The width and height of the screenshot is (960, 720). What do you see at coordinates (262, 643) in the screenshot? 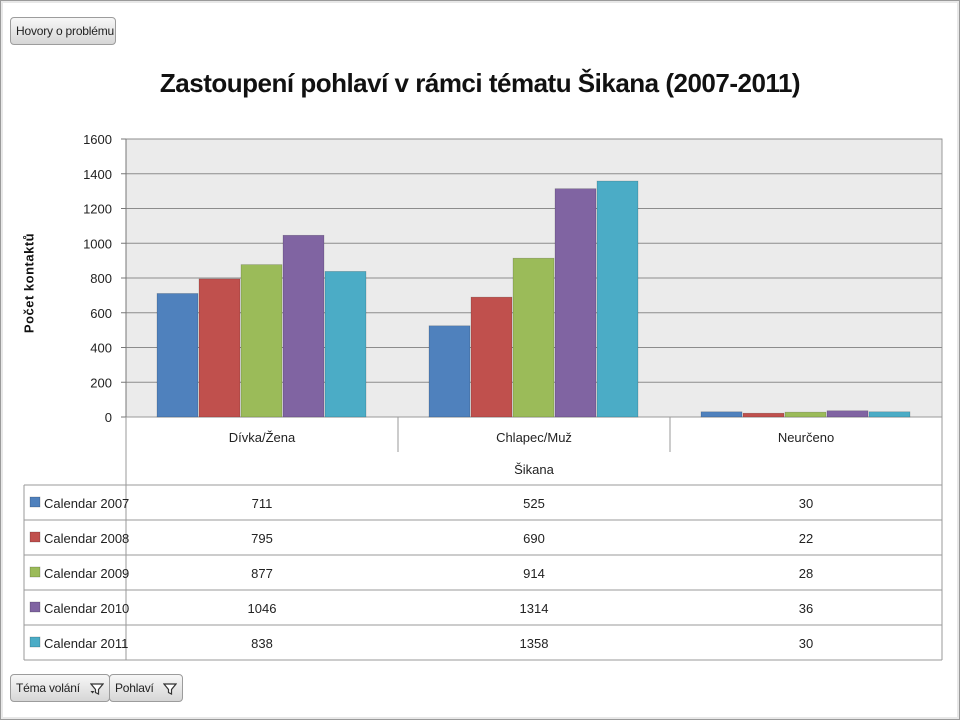
I see `data-table-value: 838` at bounding box center [262, 643].